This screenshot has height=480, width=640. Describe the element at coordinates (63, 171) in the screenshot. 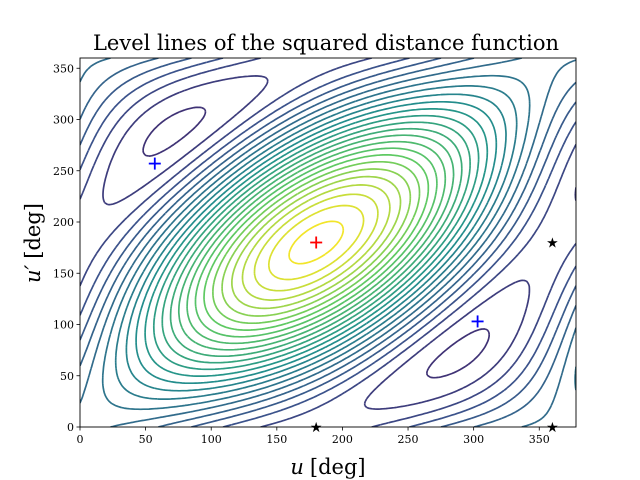

I see `y-tick-label: 250` at that location.